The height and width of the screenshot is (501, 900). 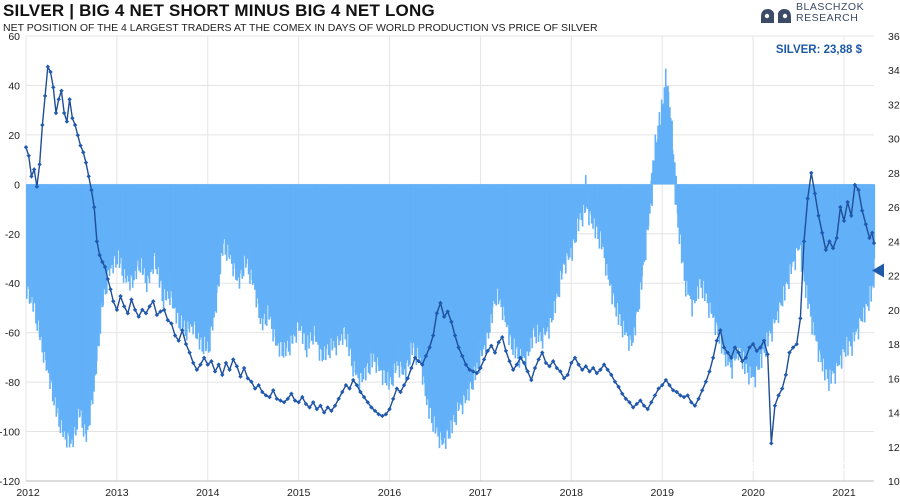 I want to click on left-axis-tick-label: -20, so click(x=12, y=235).